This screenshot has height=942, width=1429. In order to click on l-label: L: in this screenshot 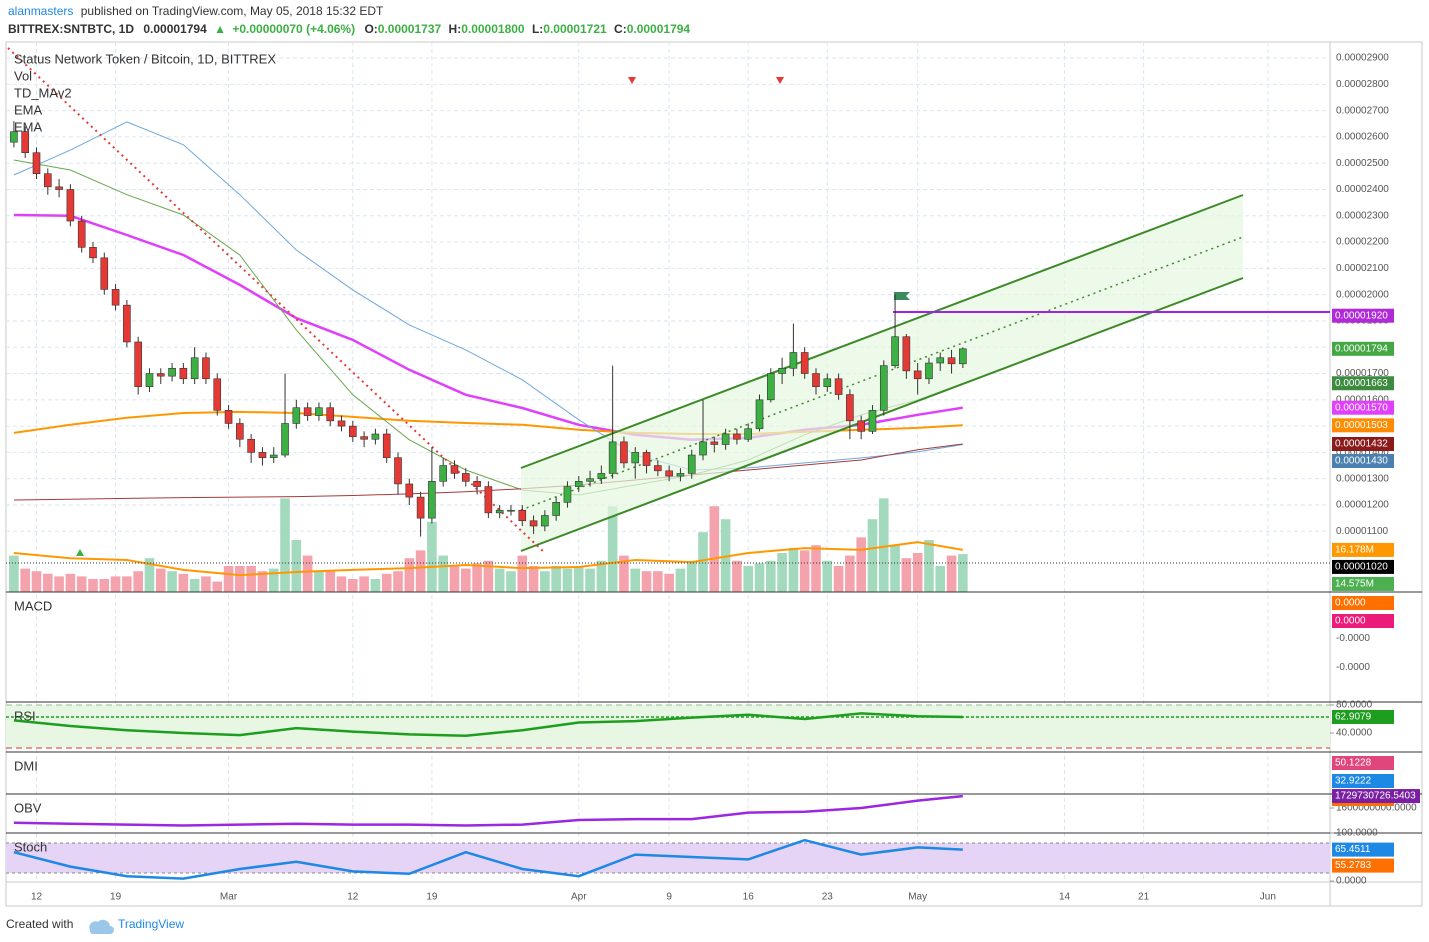, I will do `click(537, 29)`.